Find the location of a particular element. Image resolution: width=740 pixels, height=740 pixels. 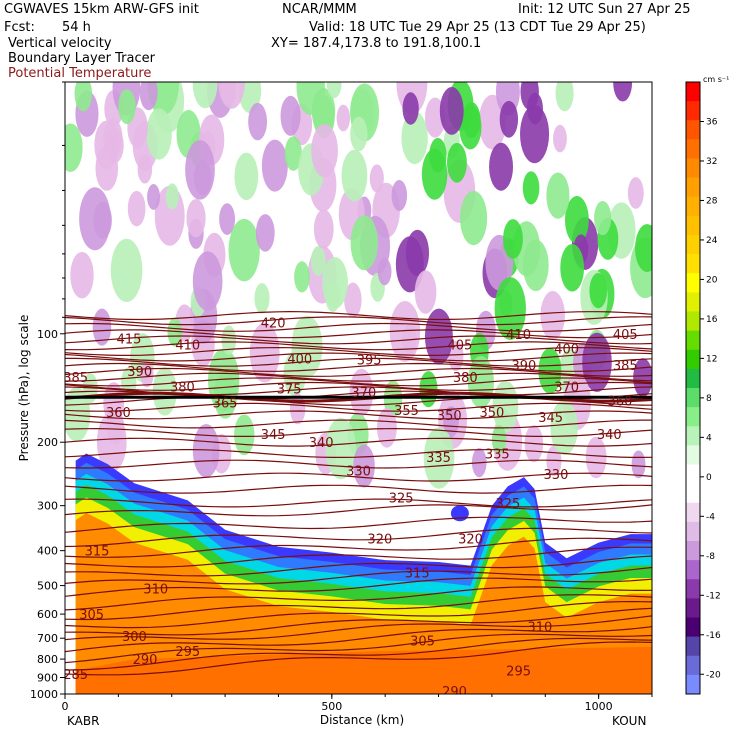

forecast-hours: 54 h is located at coordinates (76, 27).